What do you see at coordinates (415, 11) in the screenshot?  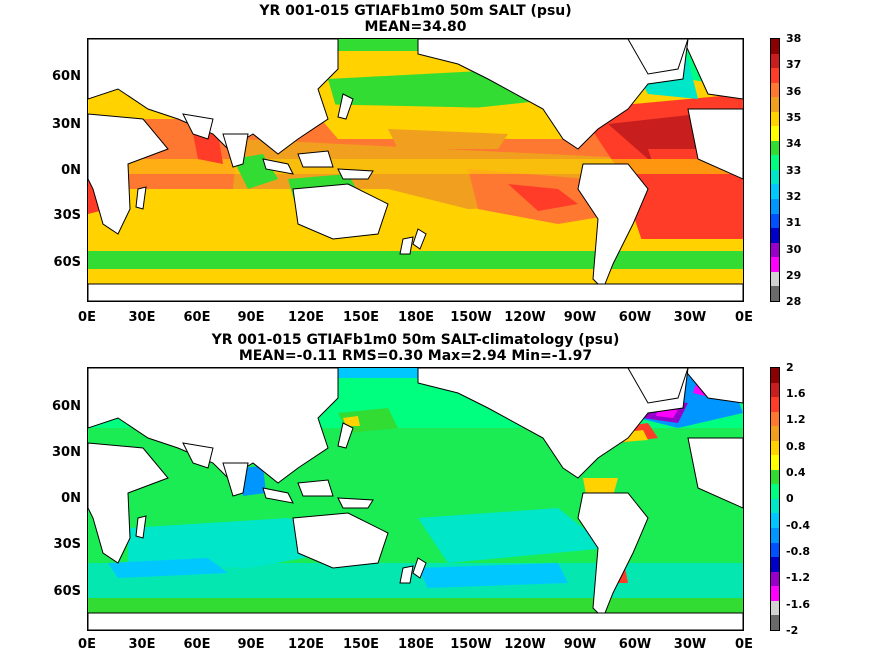 I see `top-map-title-line1: YR 001-015 GTIAFb1m0 50m SALT (psu)` at bounding box center [415, 11].